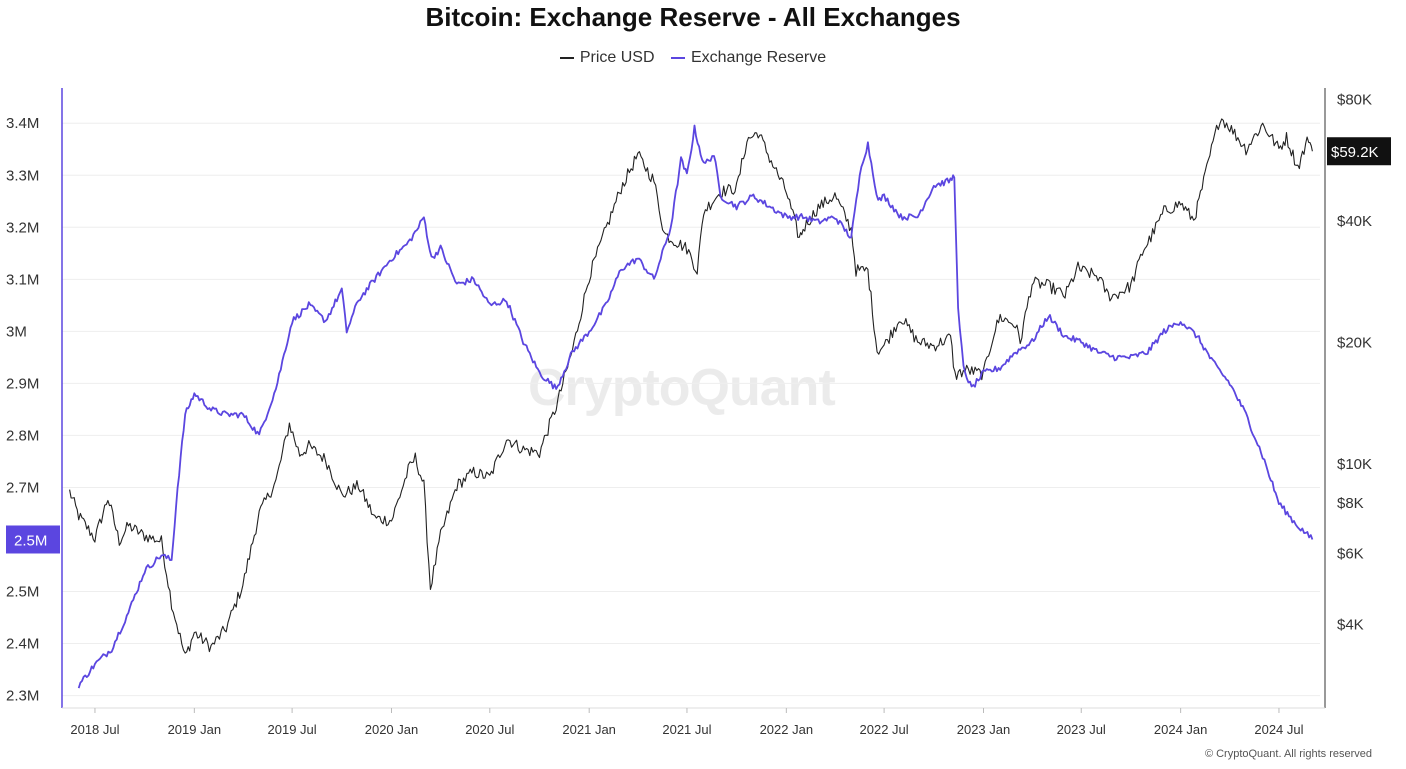 The width and height of the screenshot is (1406, 769). I want to click on x-tick-label: 2020 Jul, so click(489, 729).